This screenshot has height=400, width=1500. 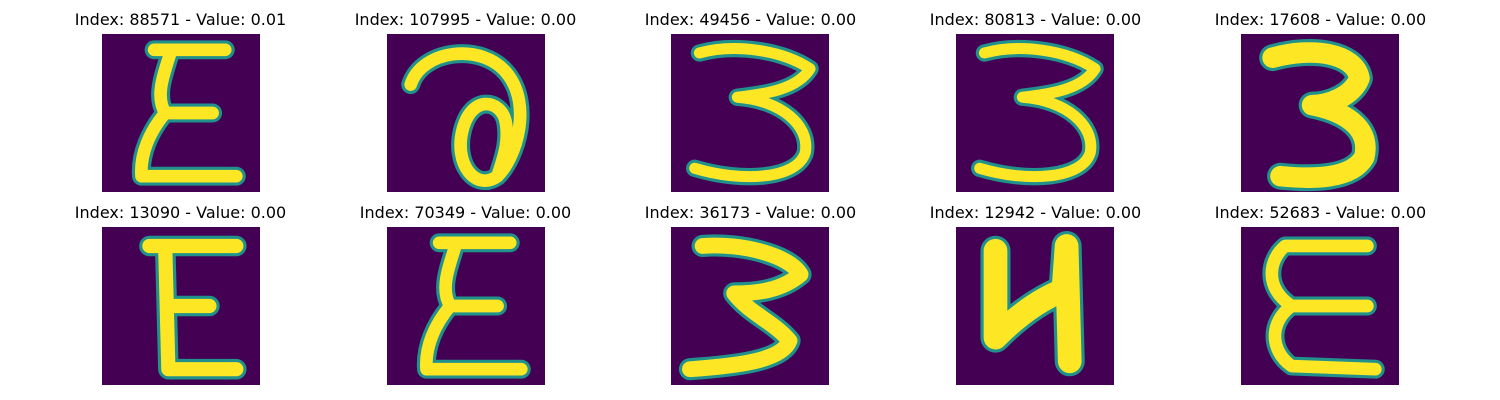 I want to click on panel-title: Index: 36173 - Value: 0.00, so click(x=750, y=212).